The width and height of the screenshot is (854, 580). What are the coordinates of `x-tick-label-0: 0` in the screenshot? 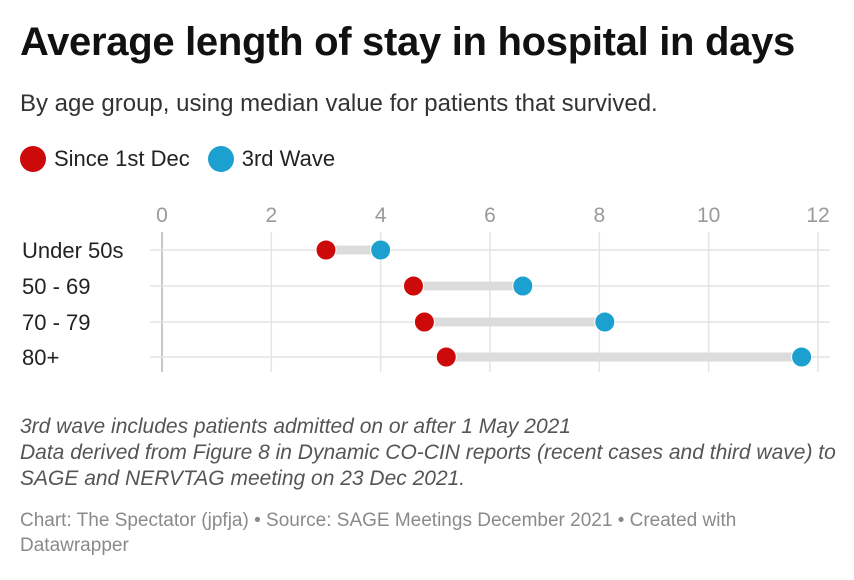 It's located at (162, 215).